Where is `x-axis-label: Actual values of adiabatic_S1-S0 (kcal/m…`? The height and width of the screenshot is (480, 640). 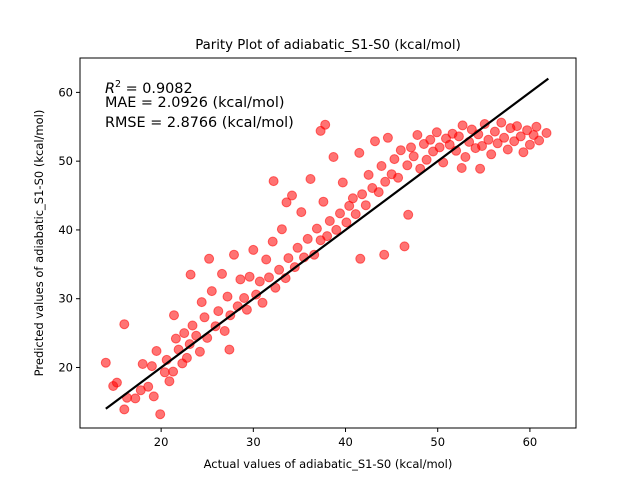
x-axis-label: Actual values of adiabatic_S1-S0 (kcal/m… is located at coordinates (328, 464).